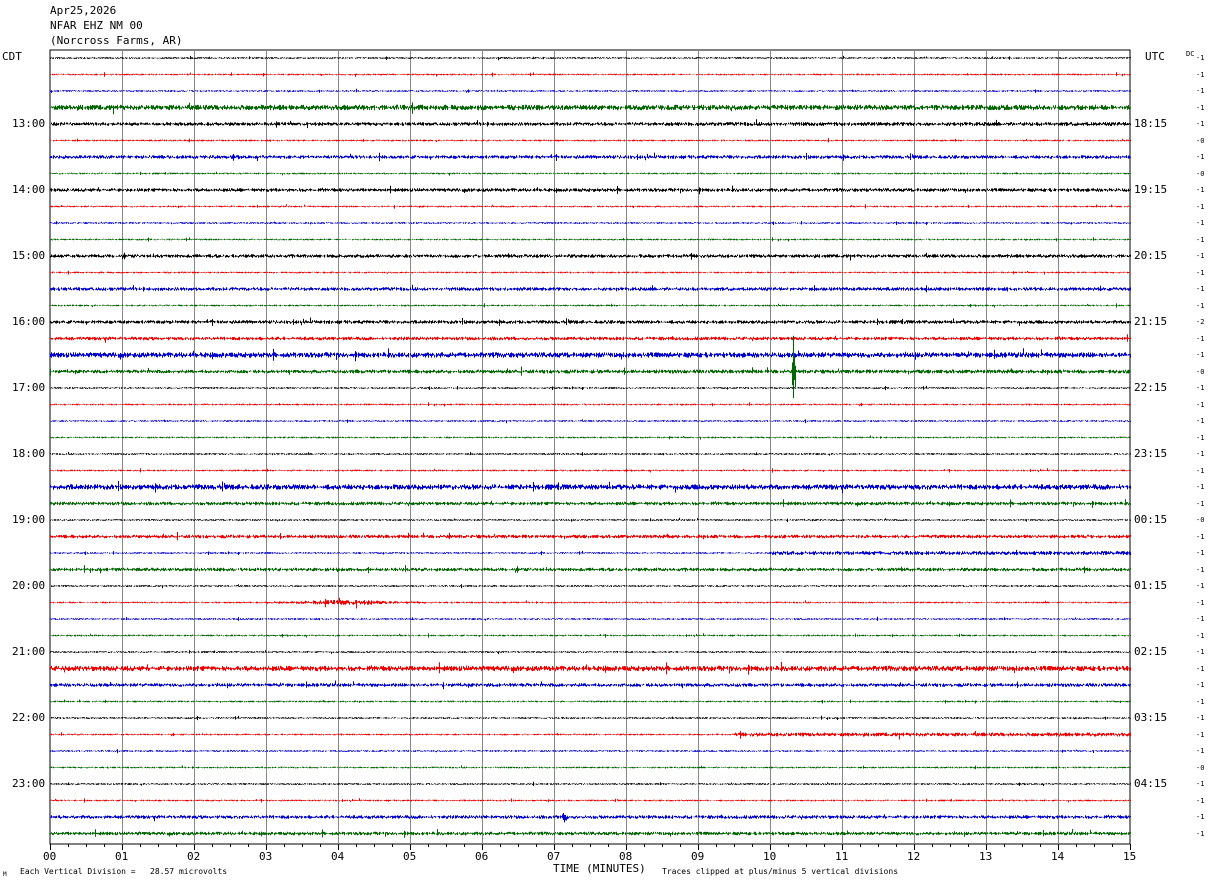 The image size is (1210, 886). What do you see at coordinates (96, 25) in the screenshot?
I see `station-name: NFAR EHZ NM 00` at bounding box center [96, 25].